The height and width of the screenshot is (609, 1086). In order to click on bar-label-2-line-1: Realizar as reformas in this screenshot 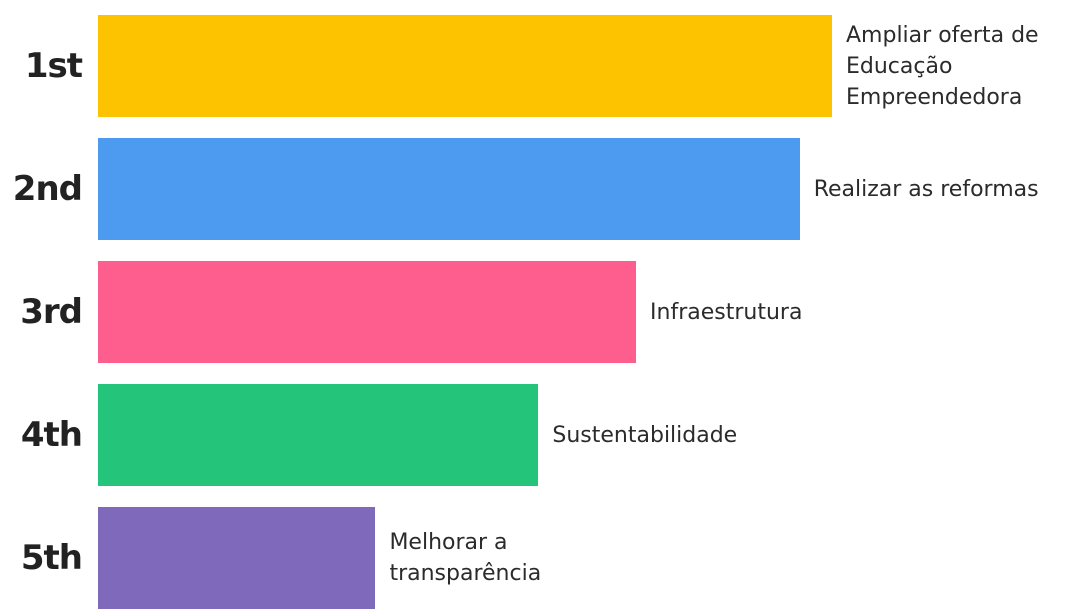, I will do `click(926, 189)`.